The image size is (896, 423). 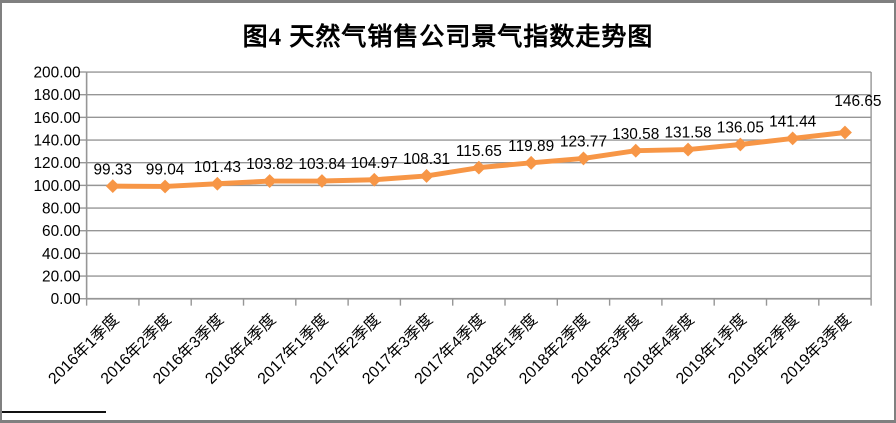 I want to click on data-point-label: 115.65, so click(x=479, y=151).